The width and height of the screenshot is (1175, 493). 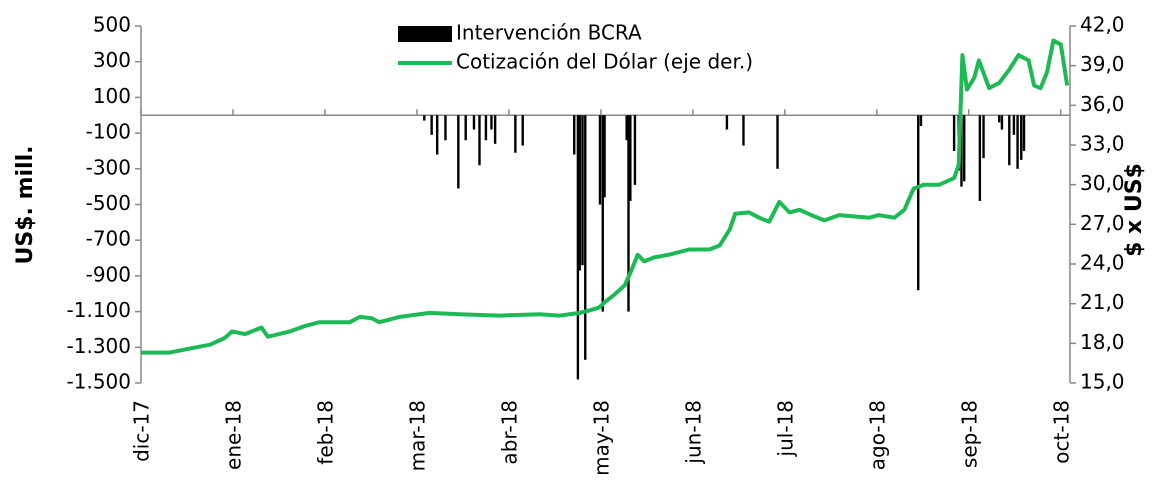 I want to click on y2-tick-label: 30,0, so click(x=1102, y=183).